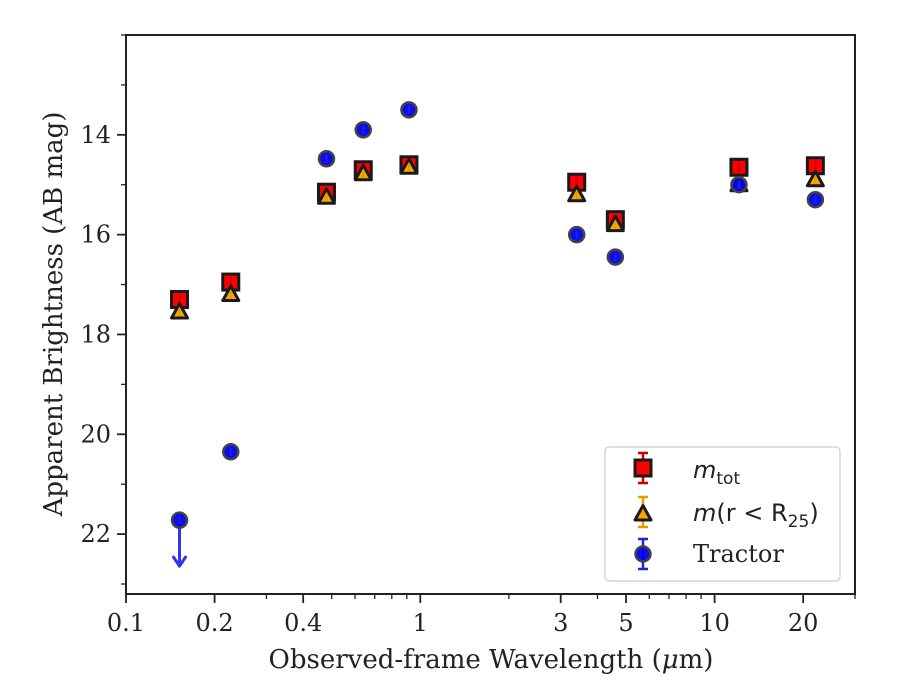 This screenshot has width=900, height=700. Describe the element at coordinates (95, 334) in the screenshot. I see `y-tick-label: 18` at that location.